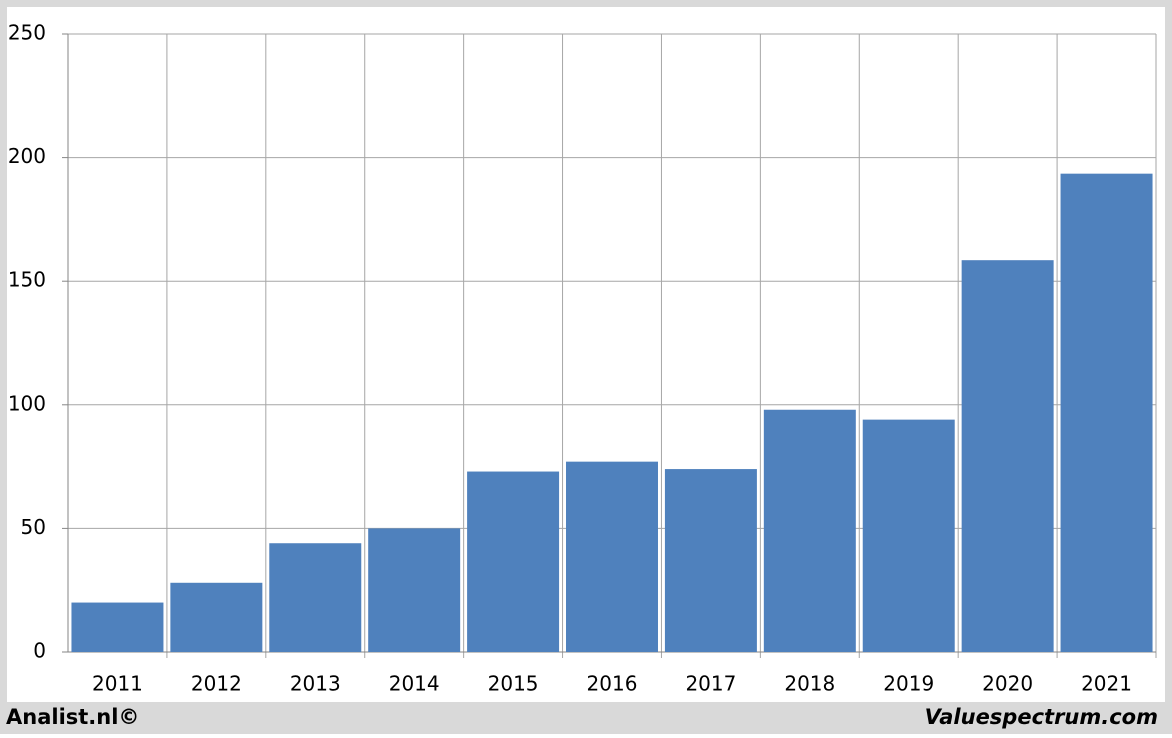 The width and height of the screenshot is (1172, 738). Describe the element at coordinates (1041, 717) in the screenshot. I see `footer-right: Valuespectrum.com` at that location.